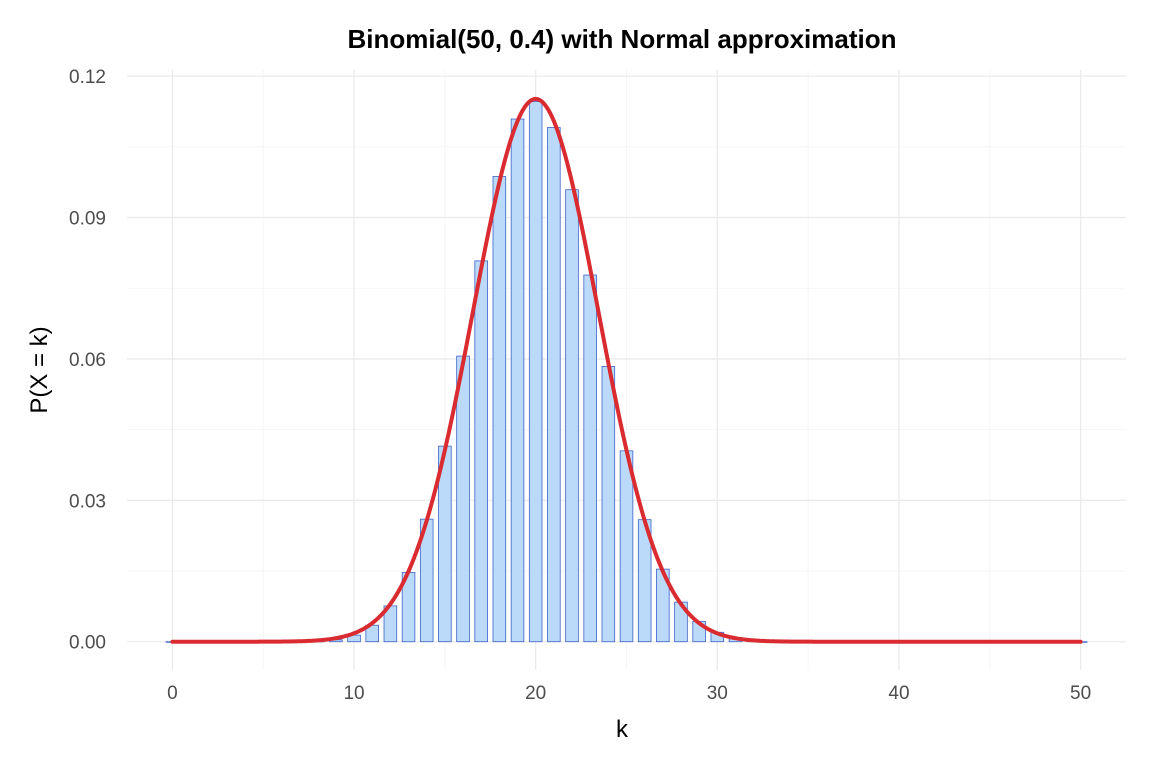  Describe the element at coordinates (717, 693) in the screenshot. I see `x-tick-label: 30` at that location.